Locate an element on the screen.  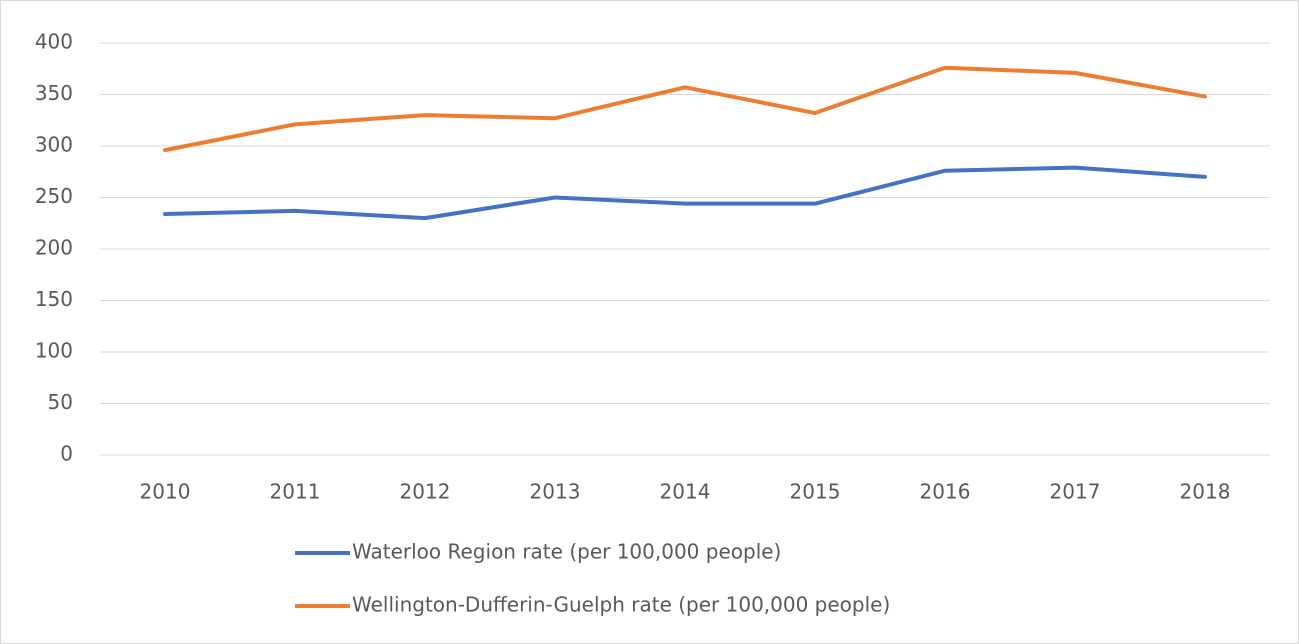
x-tick-label: 2018 is located at coordinates (1205, 492).